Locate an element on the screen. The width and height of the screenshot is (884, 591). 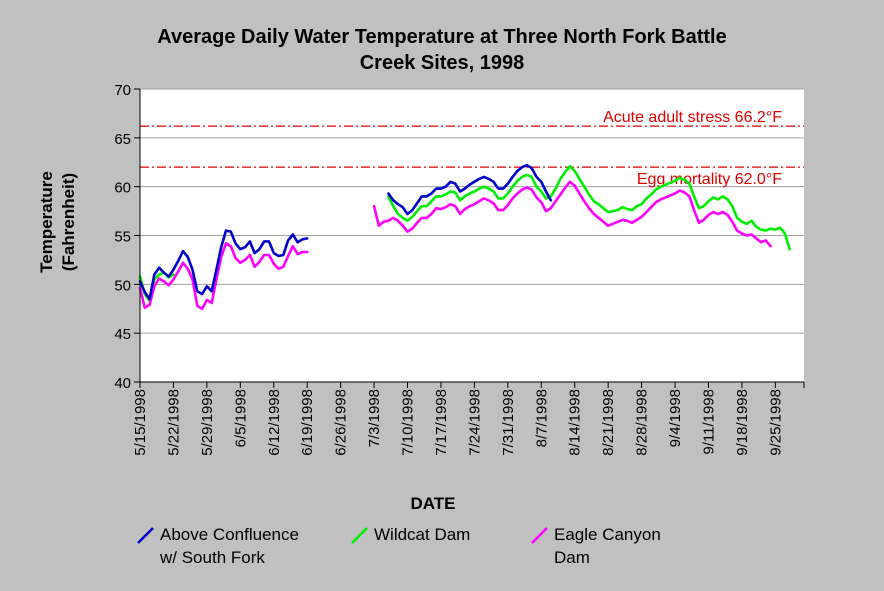
y-tick-label: 50 is located at coordinates (122, 285).